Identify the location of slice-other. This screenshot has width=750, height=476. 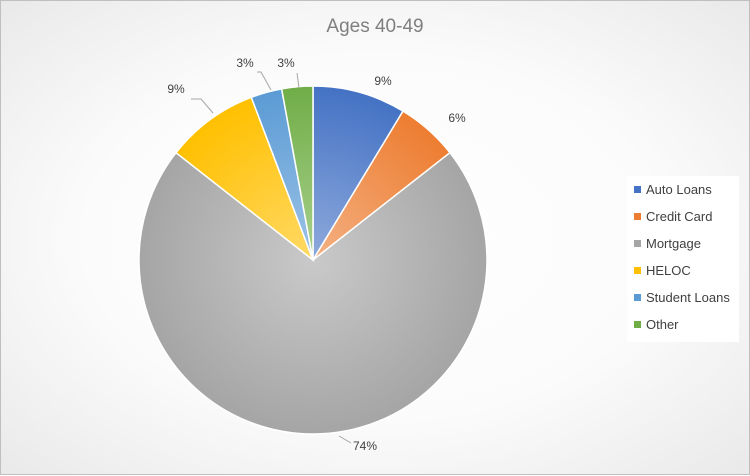
(297, 173).